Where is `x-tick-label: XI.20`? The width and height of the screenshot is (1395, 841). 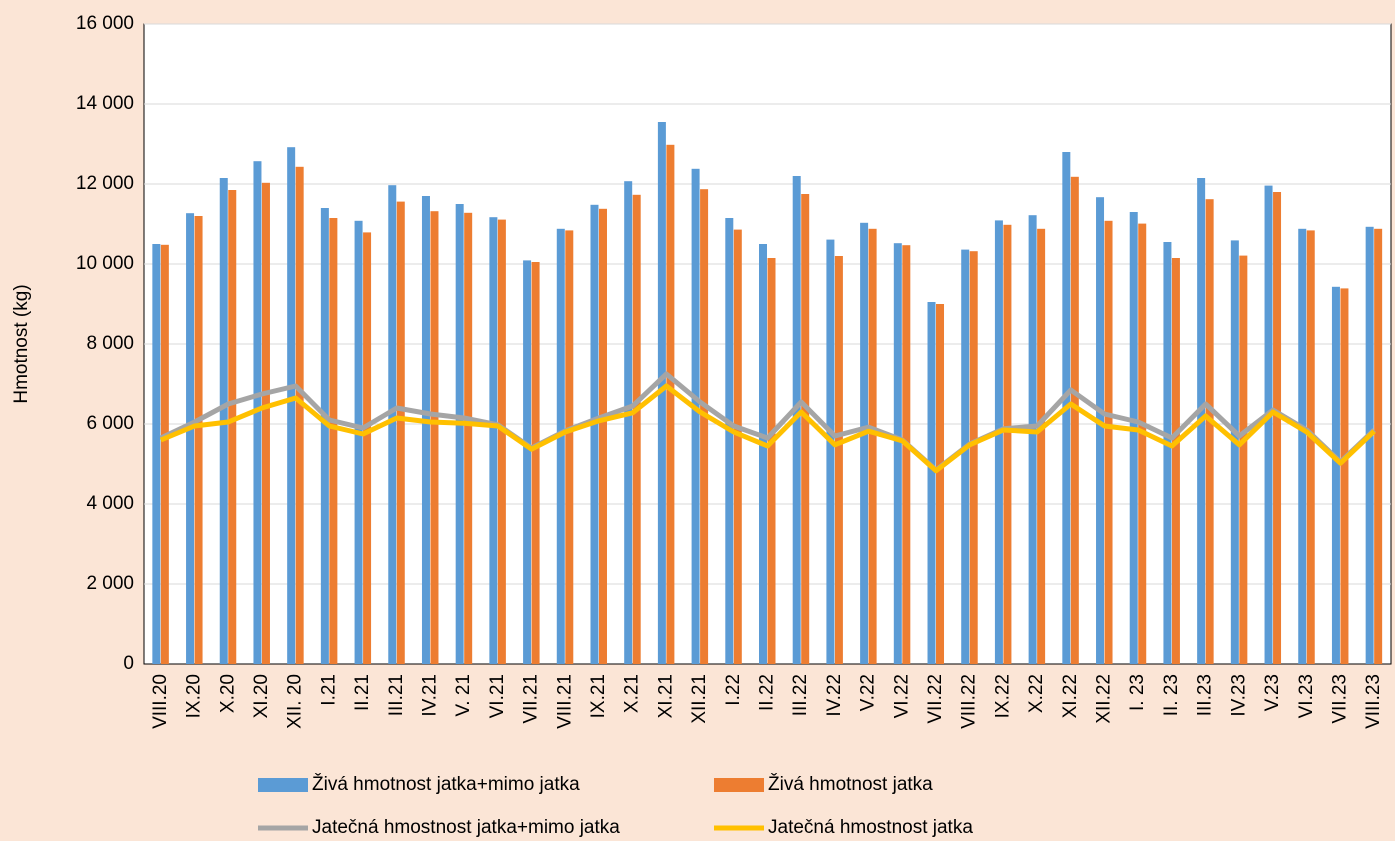
x-tick-label: XI.20 is located at coordinates (261, 696).